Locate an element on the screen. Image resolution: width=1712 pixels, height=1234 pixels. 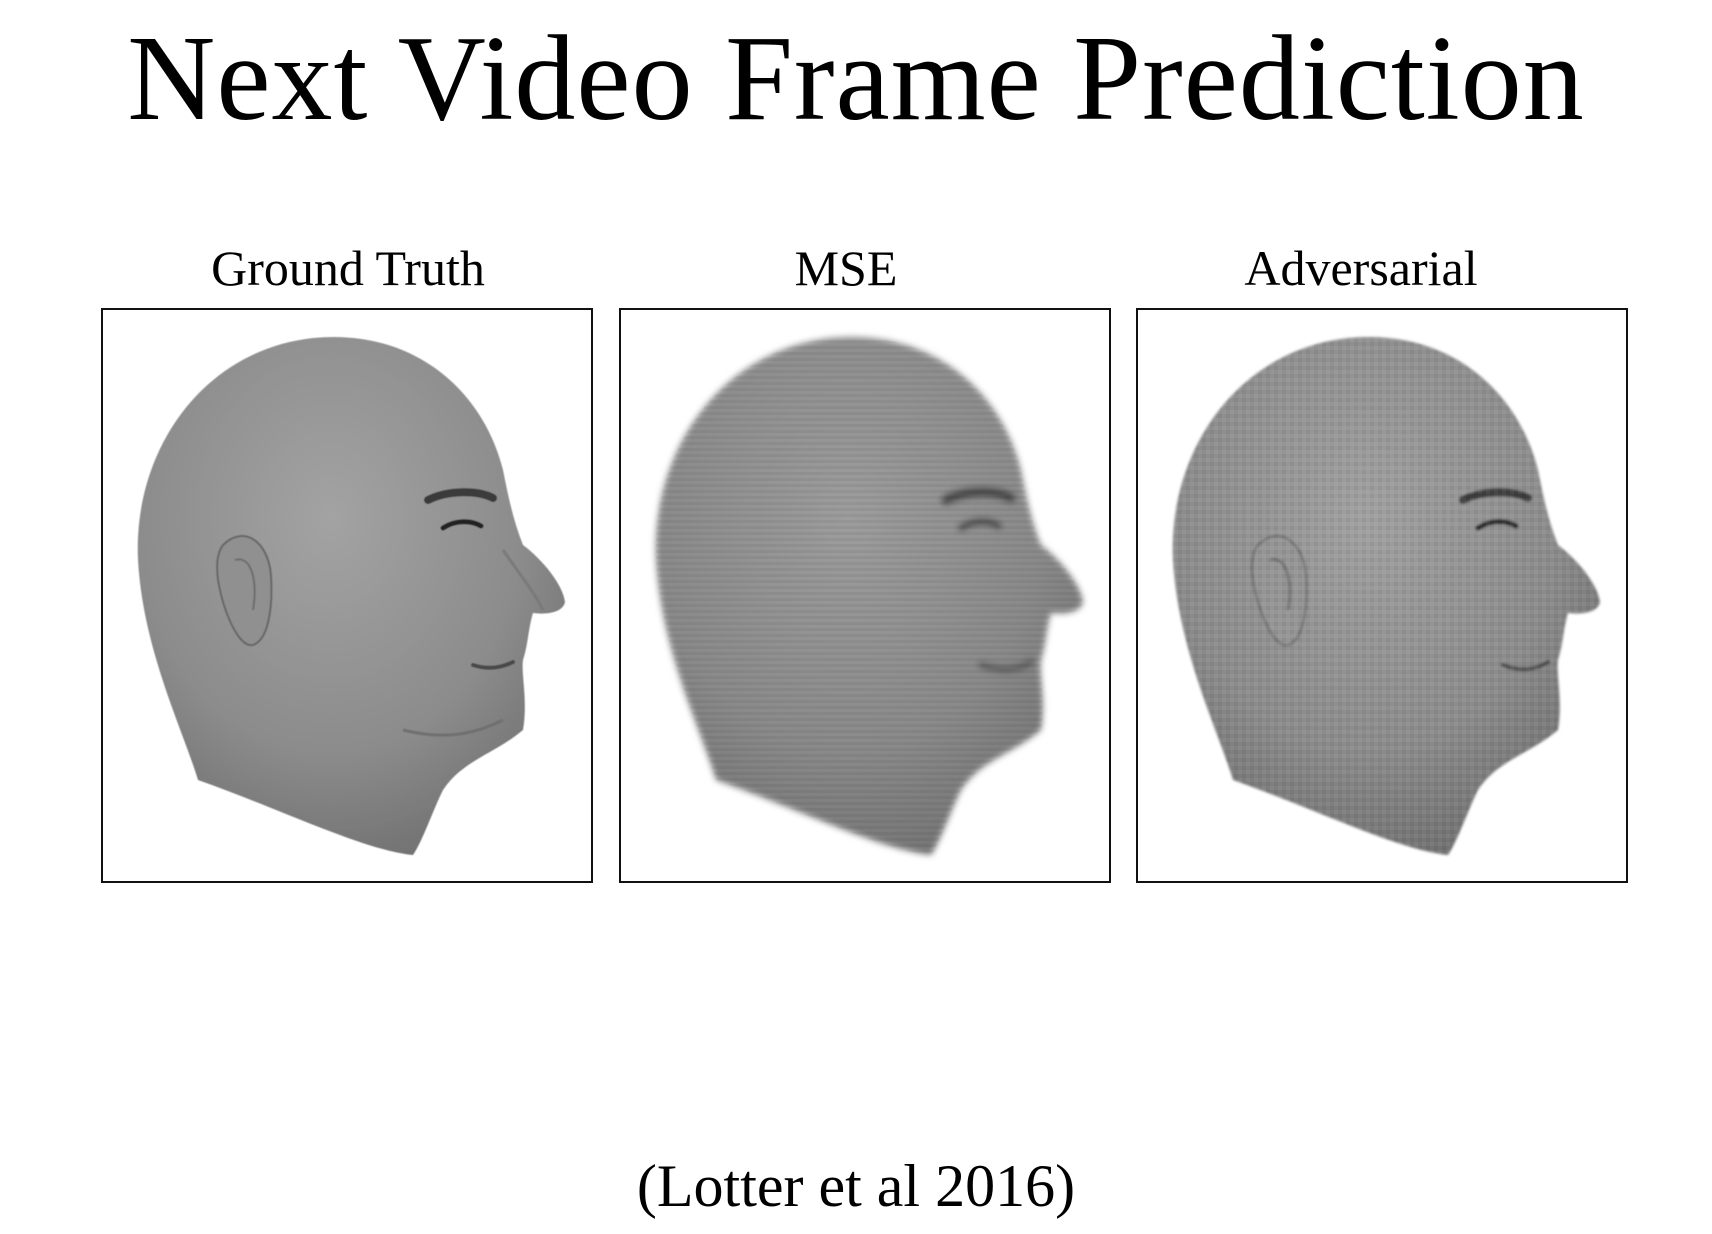
panel-mse is located at coordinates (865, 595).